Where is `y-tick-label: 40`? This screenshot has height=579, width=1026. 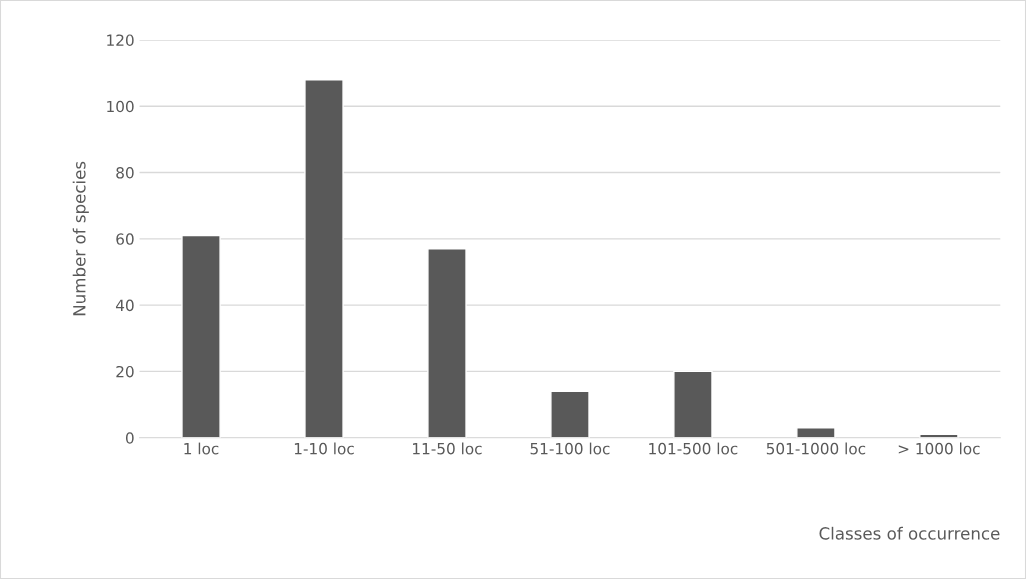
y-tick-label: 40 is located at coordinates (124, 305).